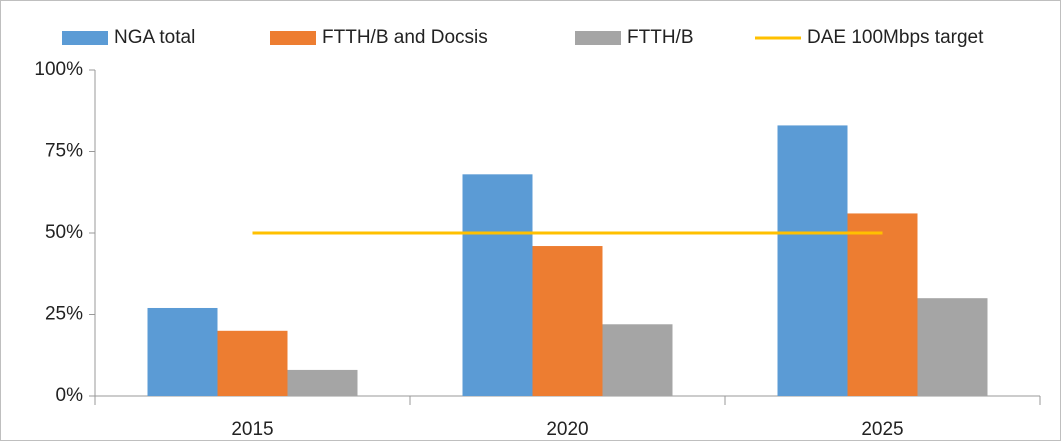 The height and width of the screenshot is (446, 1061). What do you see at coordinates (64, 232) in the screenshot?
I see `y-tick-label: 50%` at bounding box center [64, 232].